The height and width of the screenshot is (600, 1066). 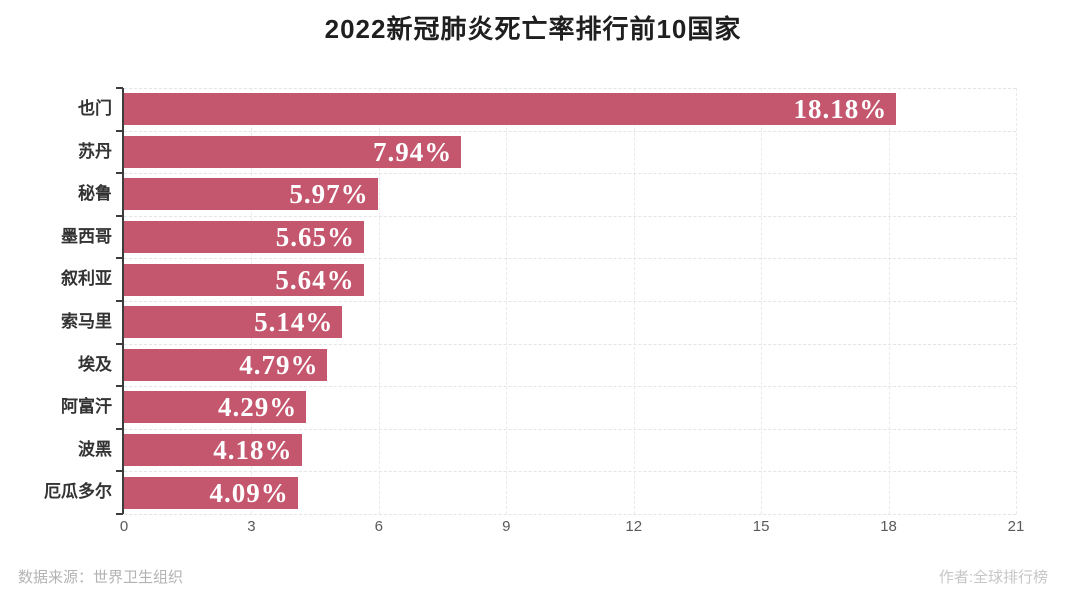 What do you see at coordinates (226, 364) in the screenshot?
I see `bar: 4.79%` at bounding box center [226, 364].